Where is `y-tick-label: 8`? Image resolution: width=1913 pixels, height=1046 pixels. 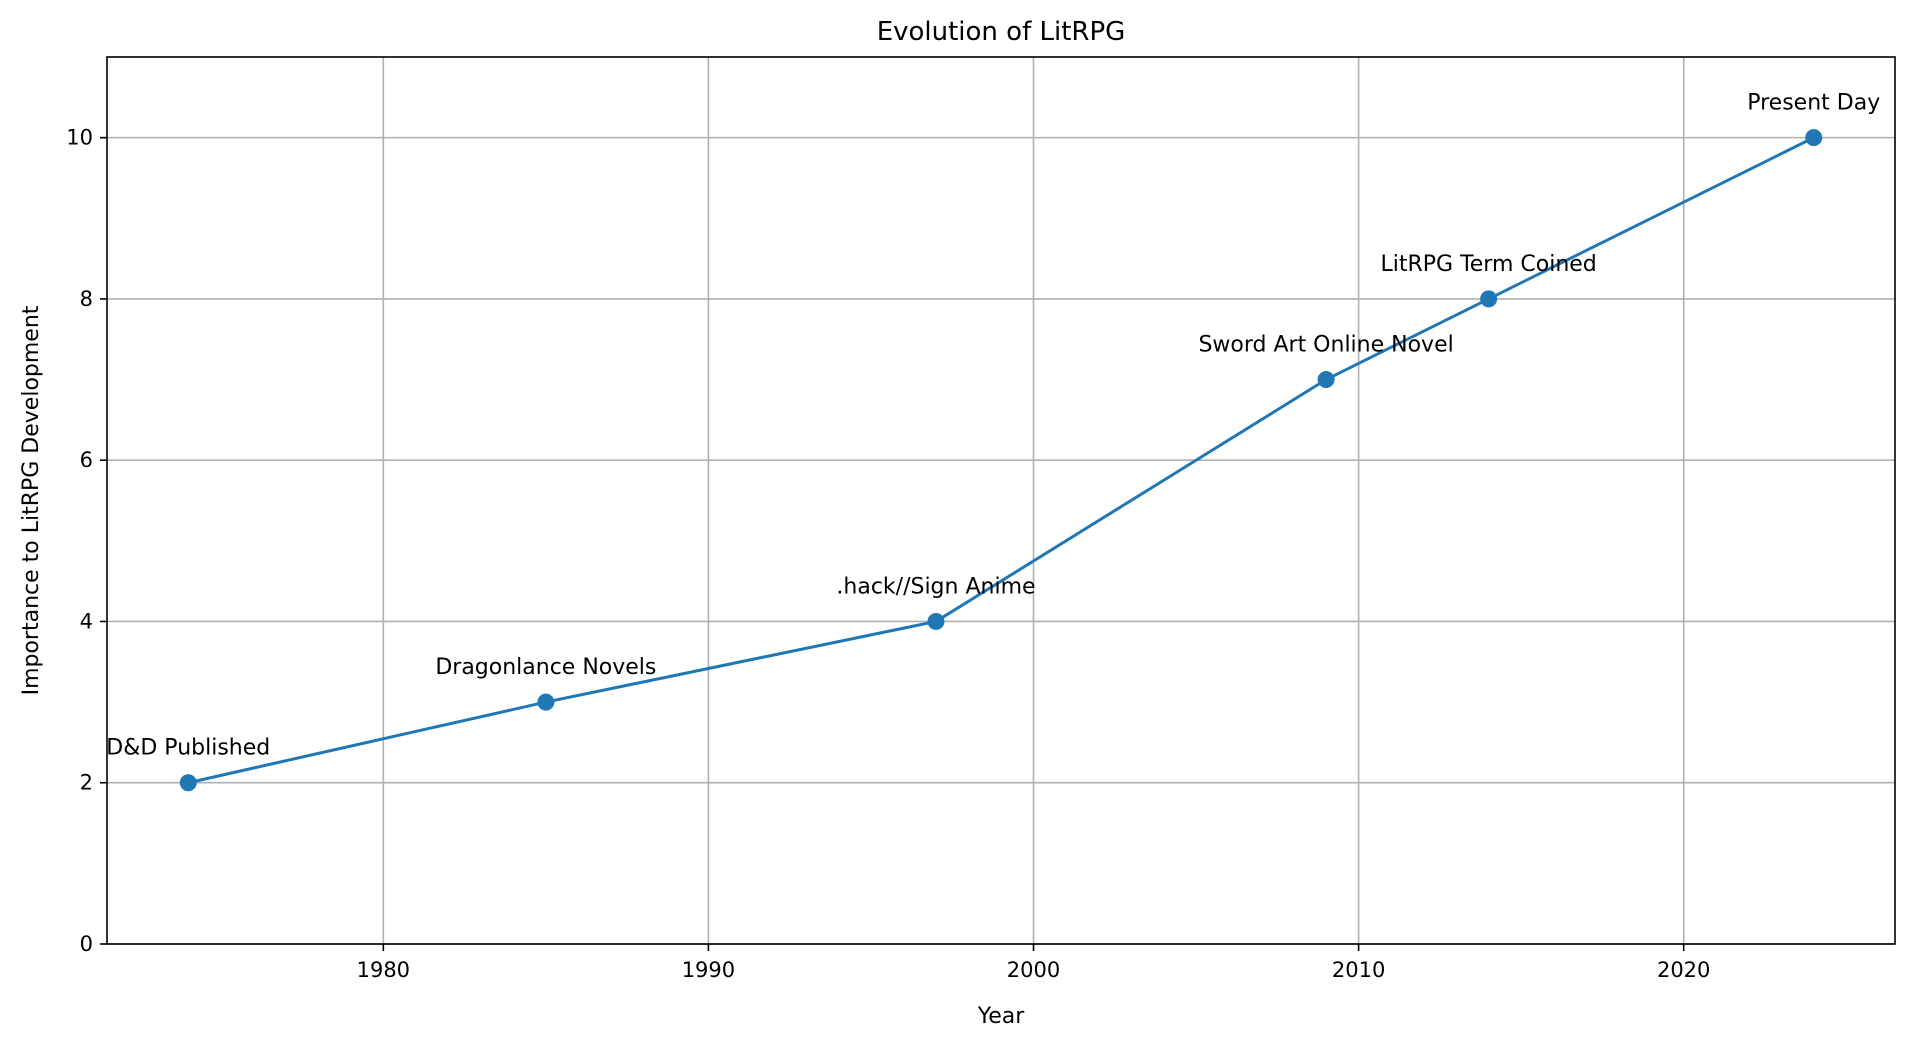 y-tick-label: 8 is located at coordinates (86, 299).